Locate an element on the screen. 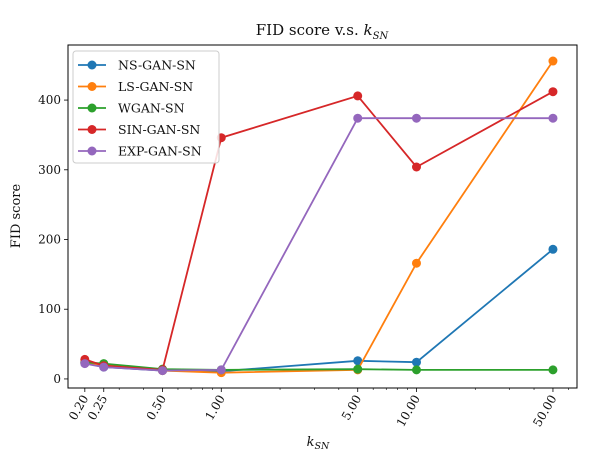  legend-item: SIN-GAN-SN is located at coordinates (139, 129).